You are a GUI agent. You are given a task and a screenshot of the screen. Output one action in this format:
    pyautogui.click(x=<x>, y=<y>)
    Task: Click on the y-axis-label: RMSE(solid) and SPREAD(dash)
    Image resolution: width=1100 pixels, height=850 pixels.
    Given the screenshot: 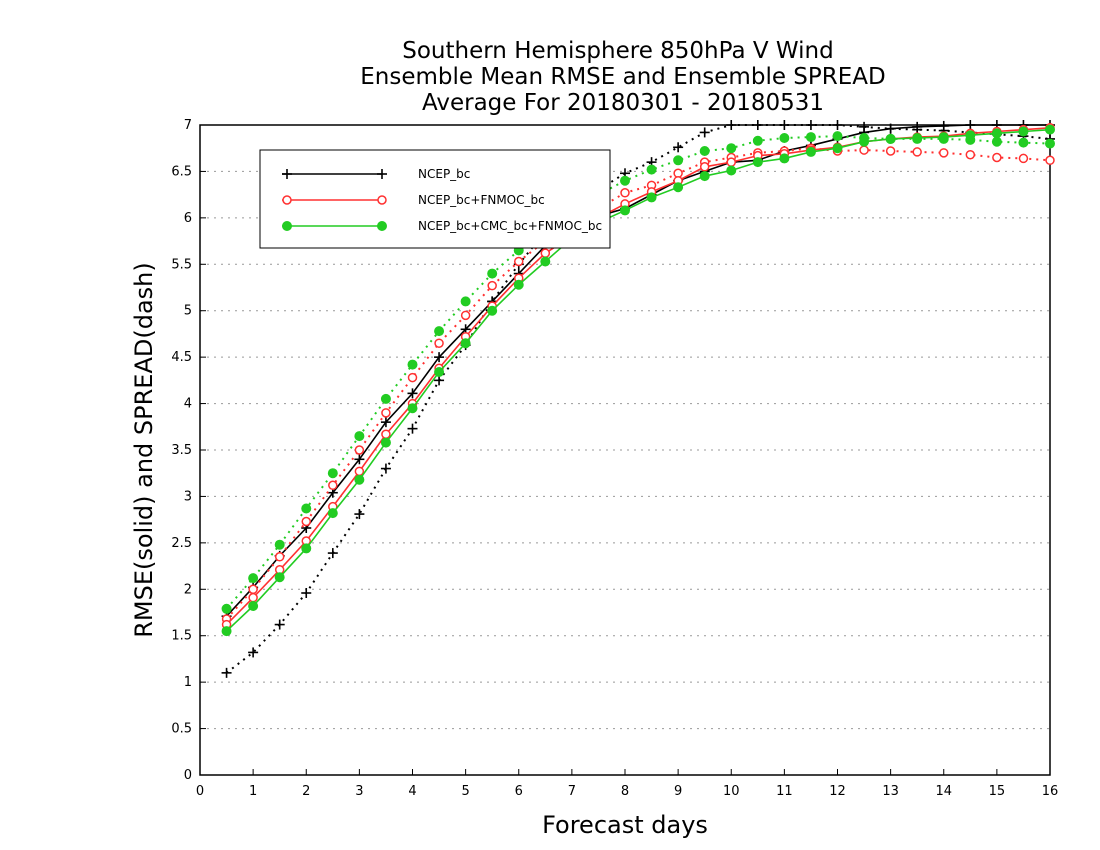 What is the action you would take?
    pyautogui.click(x=144, y=450)
    